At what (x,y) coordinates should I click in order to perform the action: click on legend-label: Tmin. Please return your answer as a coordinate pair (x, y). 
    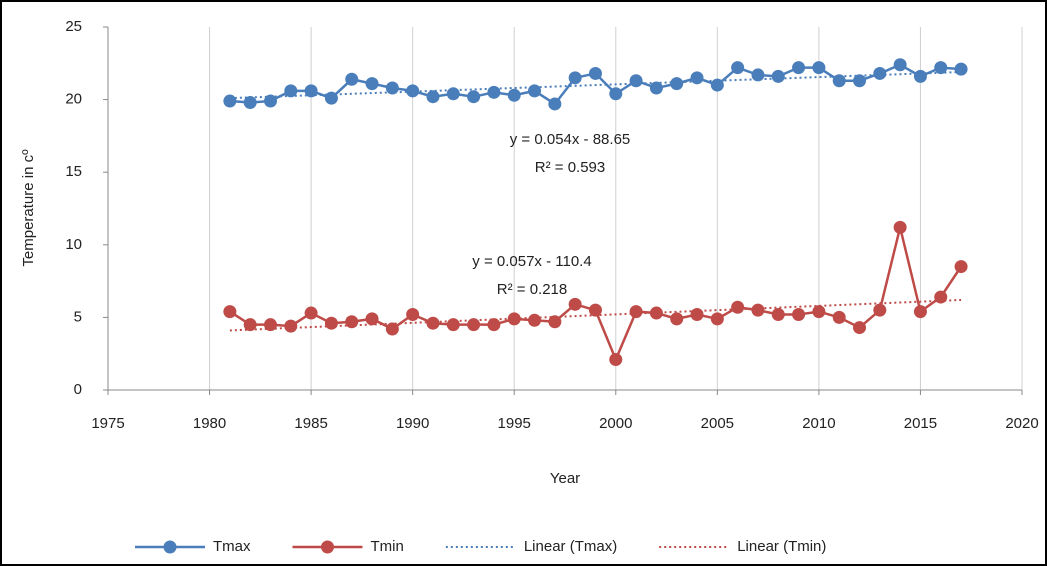
    Looking at the image, I should click on (387, 546).